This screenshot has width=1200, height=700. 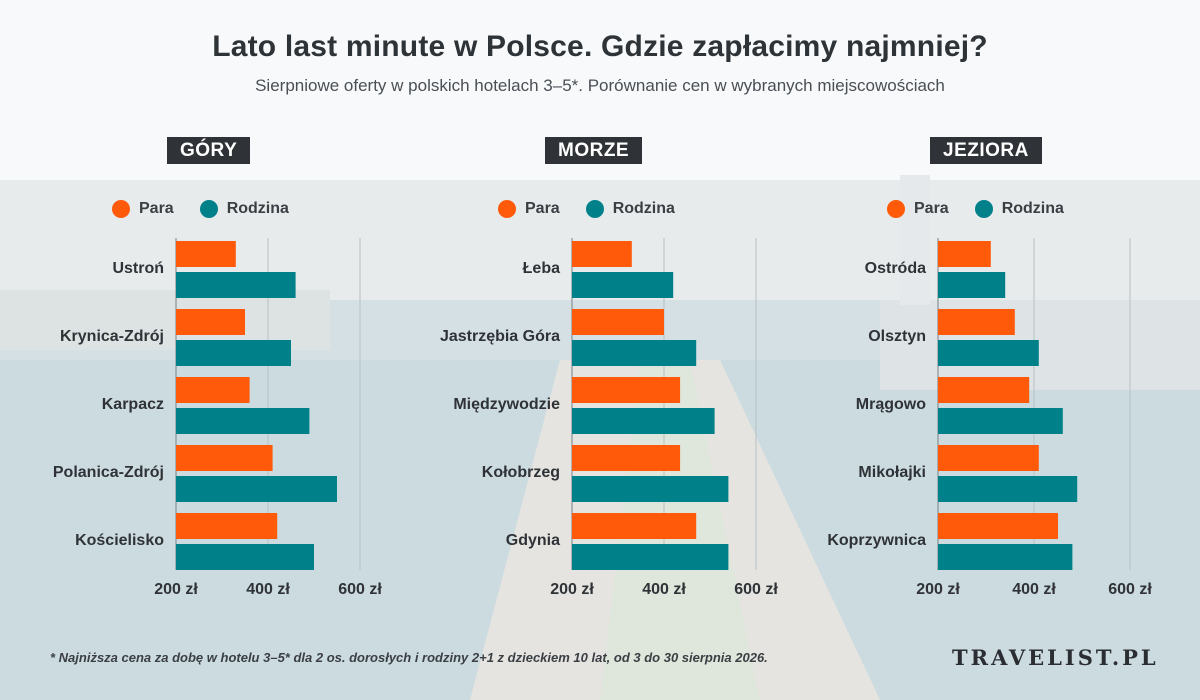 I want to click on category-label: Ustroń, so click(x=138, y=268).